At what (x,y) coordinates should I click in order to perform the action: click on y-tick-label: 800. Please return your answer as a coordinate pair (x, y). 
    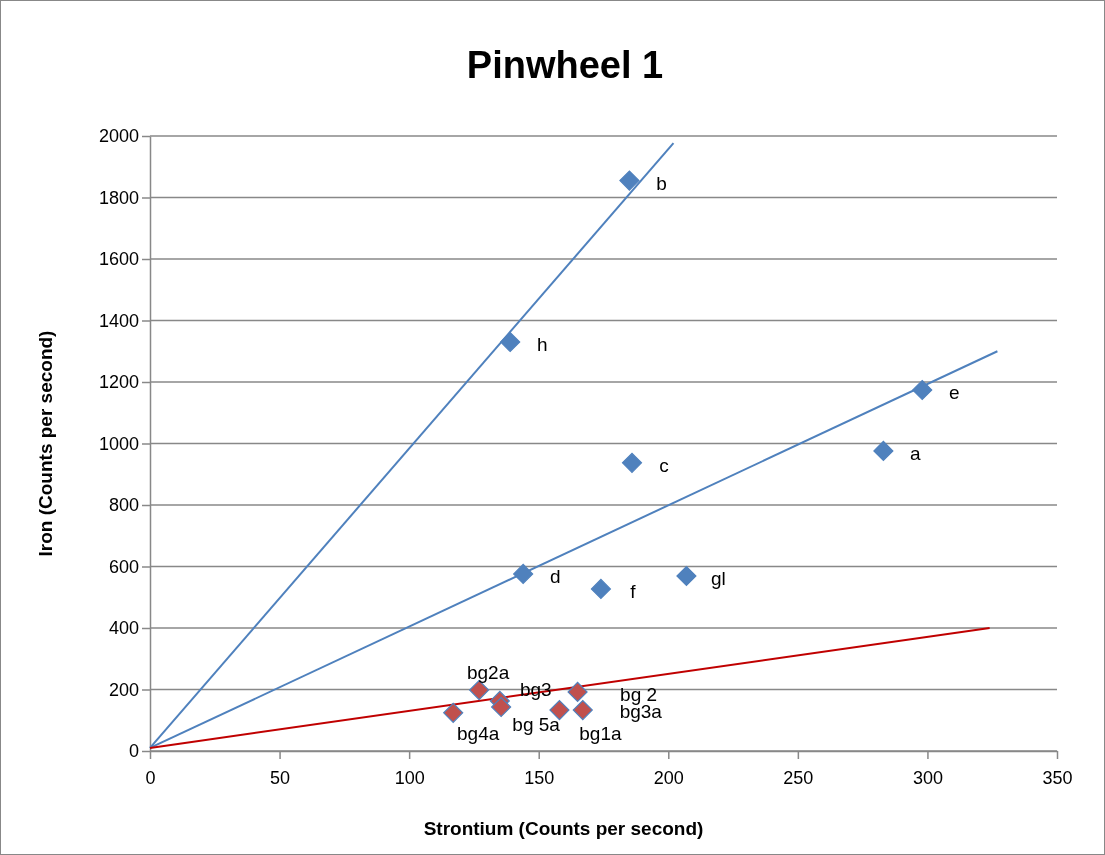
    Looking at the image, I should click on (123, 505).